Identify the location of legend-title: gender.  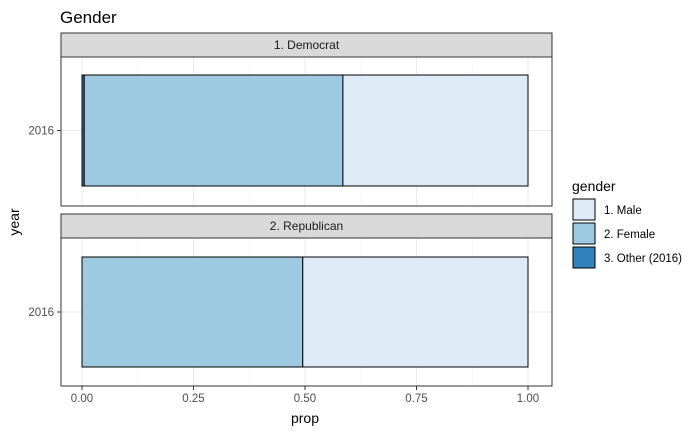
(594, 186).